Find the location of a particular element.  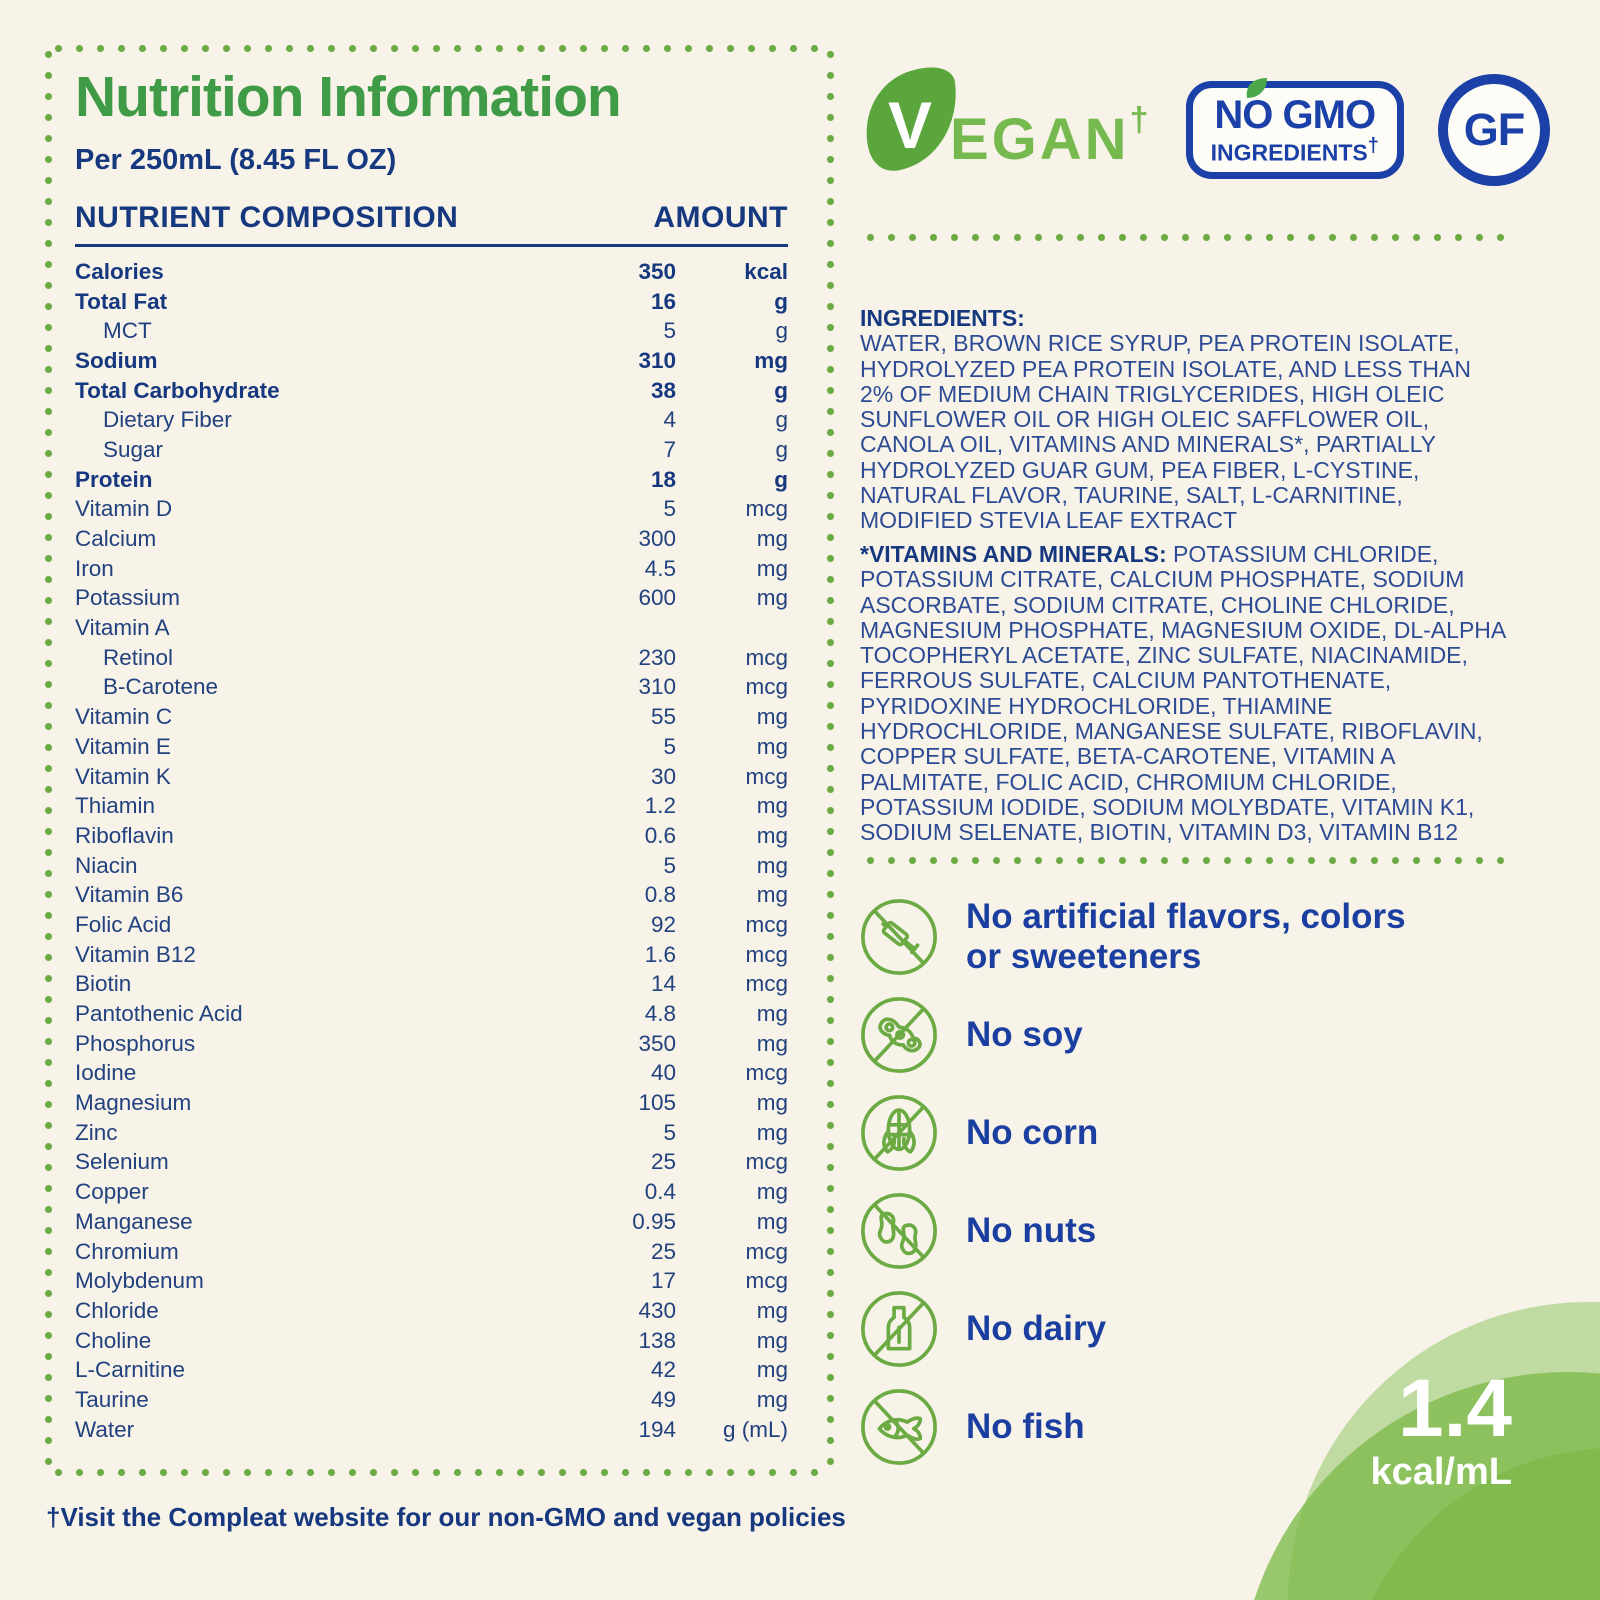

column-amount: AMOUNT is located at coordinates (720, 217).